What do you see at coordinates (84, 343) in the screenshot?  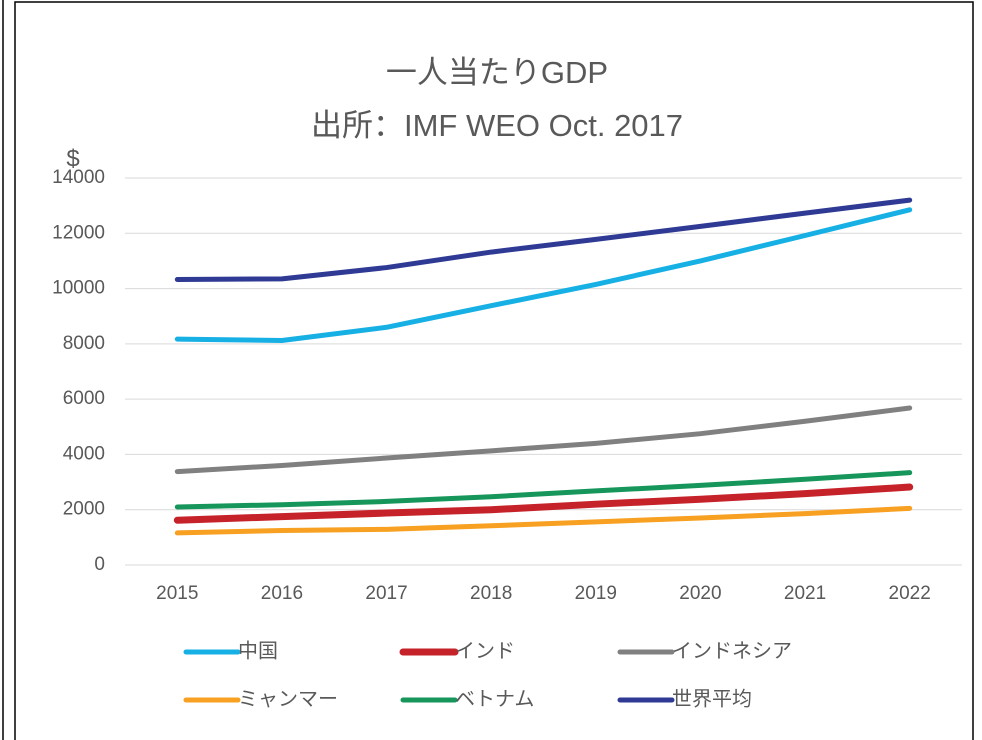 I see `y-tick-label: 8000` at bounding box center [84, 343].